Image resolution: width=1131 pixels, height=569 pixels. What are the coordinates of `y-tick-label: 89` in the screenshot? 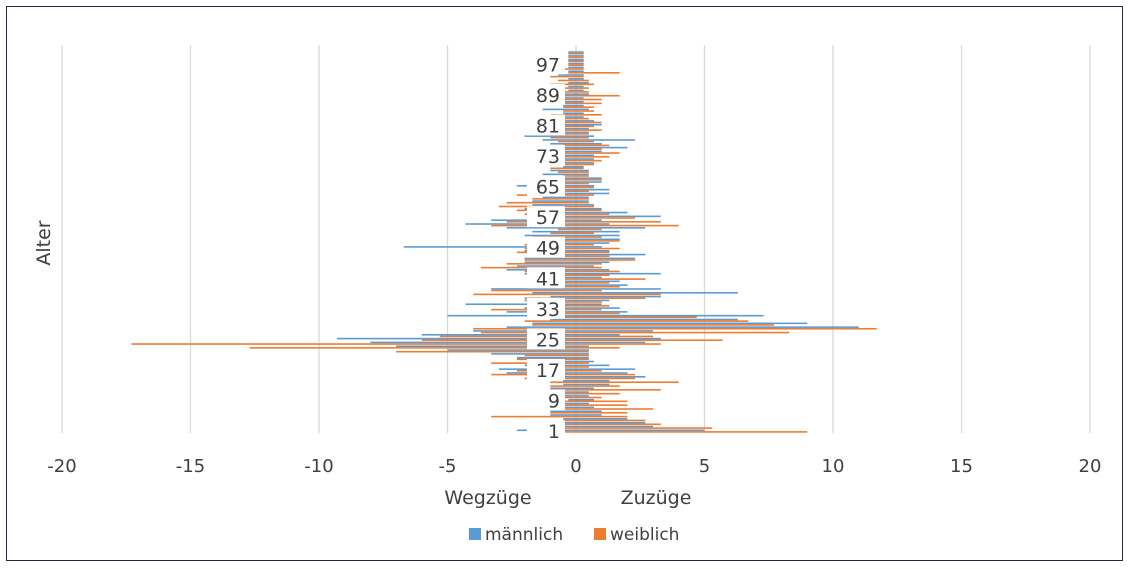 It's located at (548, 96).